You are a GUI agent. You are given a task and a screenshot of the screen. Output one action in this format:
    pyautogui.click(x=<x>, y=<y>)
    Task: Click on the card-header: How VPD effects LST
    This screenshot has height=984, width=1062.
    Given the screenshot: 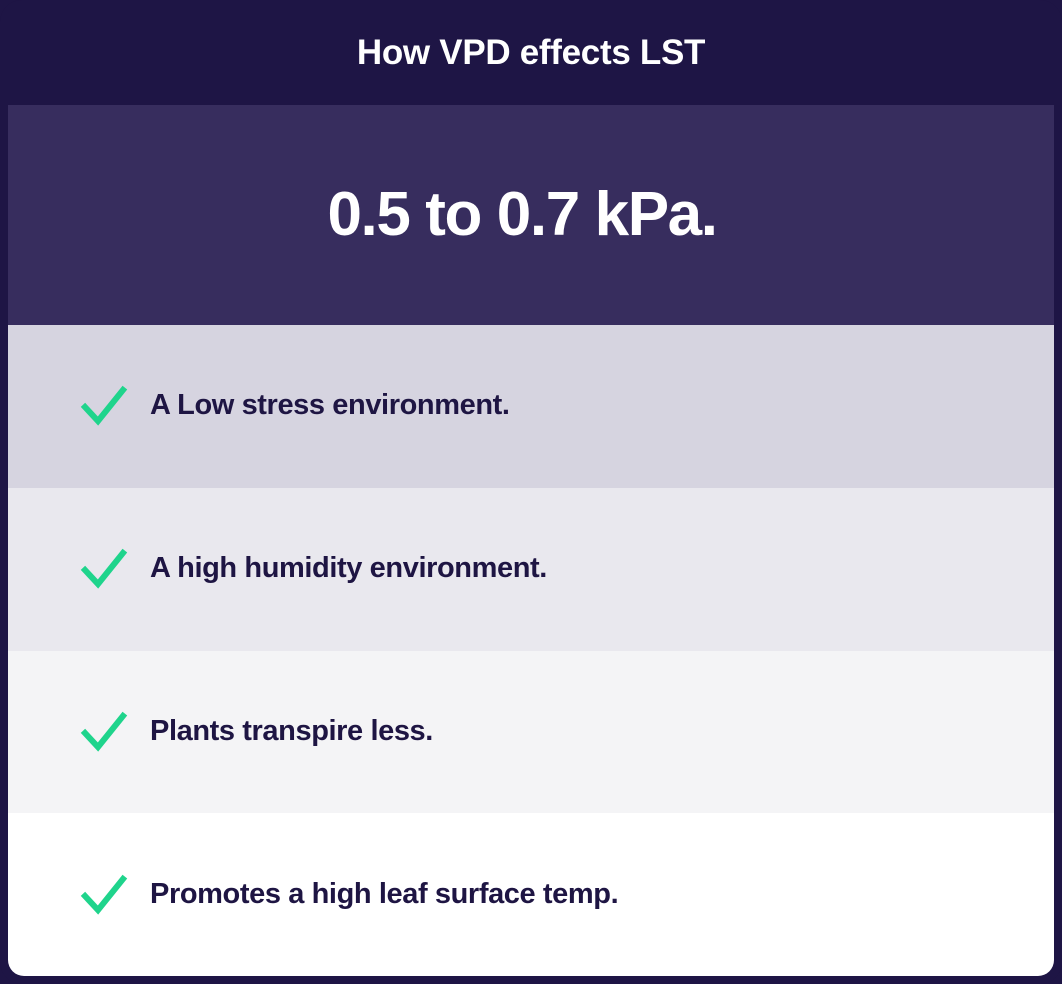 What is the action you would take?
    pyautogui.click(x=531, y=52)
    